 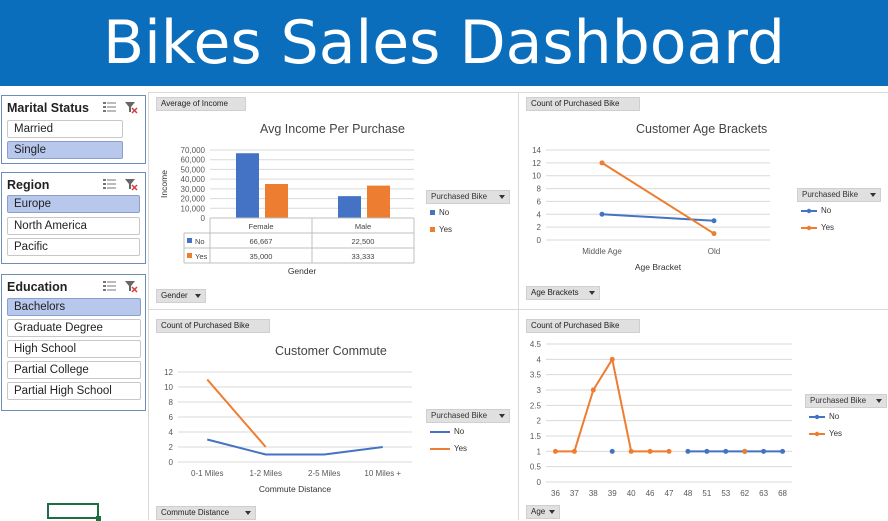 I want to click on x-axis-label: Gender, so click(x=302, y=271).